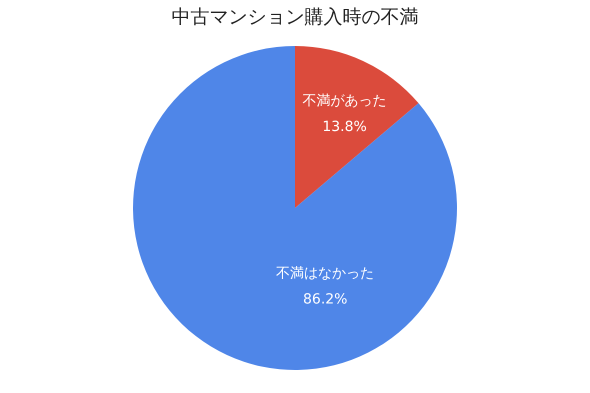 The height and width of the screenshot is (393, 590). I want to click on data-label: 13.8%, so click(344, 126).